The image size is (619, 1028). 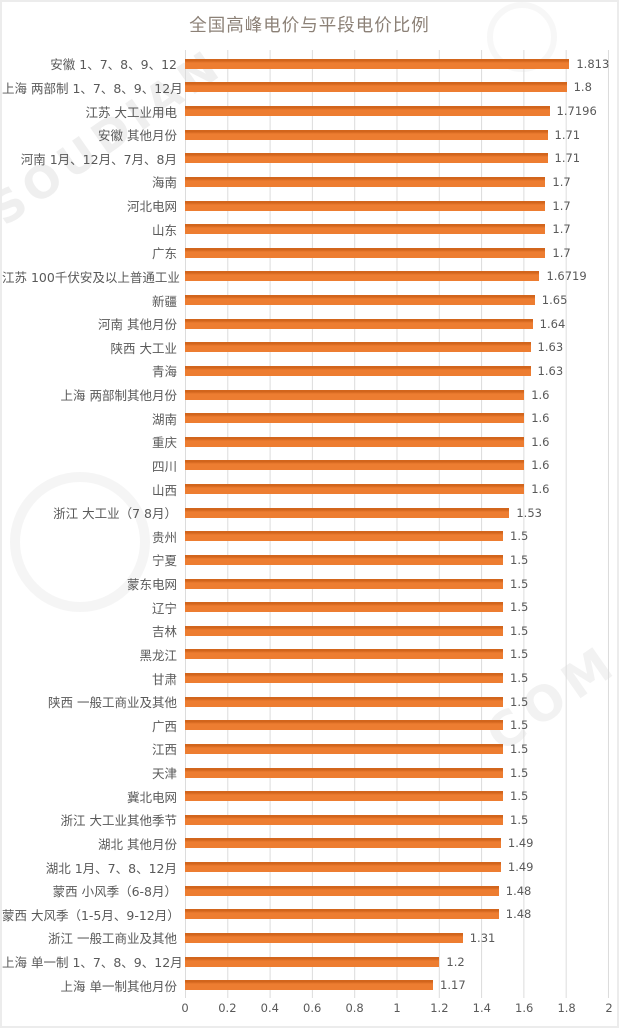 What do you see at coordinates (309, 985) in the screenshot?
I see `bar-row: 上海 单一制其他月份 1.17` at bounding box center [309, 985].